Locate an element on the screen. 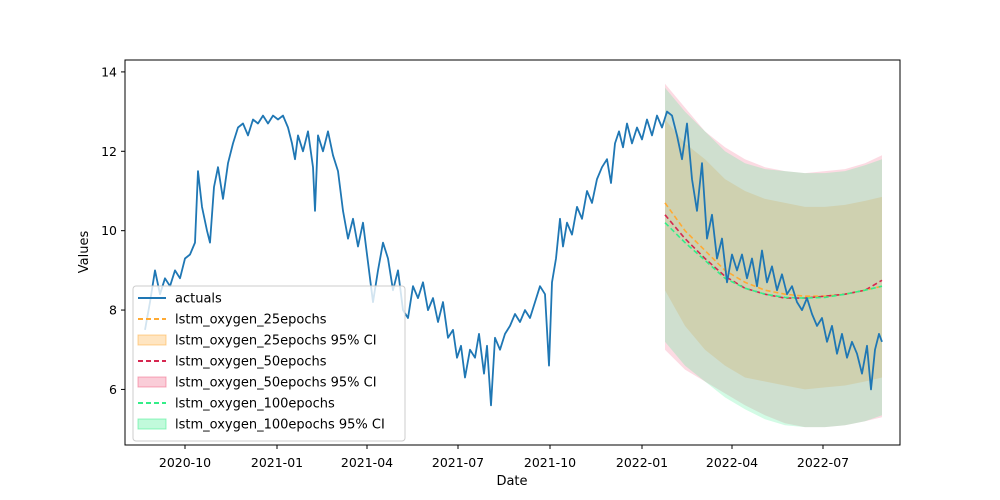 The width and height of the screenshot is (1000, 500). legend-label: actuals is located at coordinates (198, 299).